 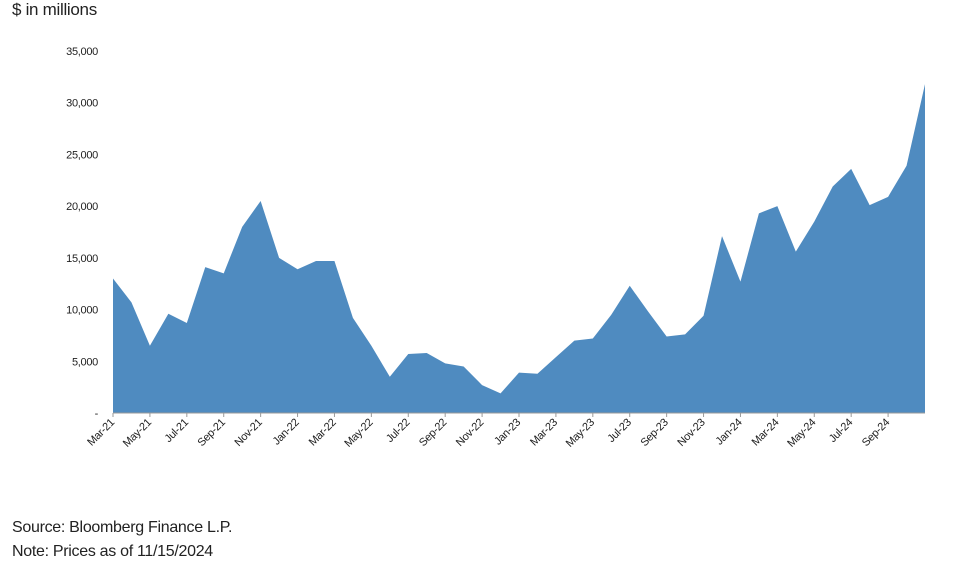 I want to click on y-tick-label: 30,000, so click(x=82, y=104).